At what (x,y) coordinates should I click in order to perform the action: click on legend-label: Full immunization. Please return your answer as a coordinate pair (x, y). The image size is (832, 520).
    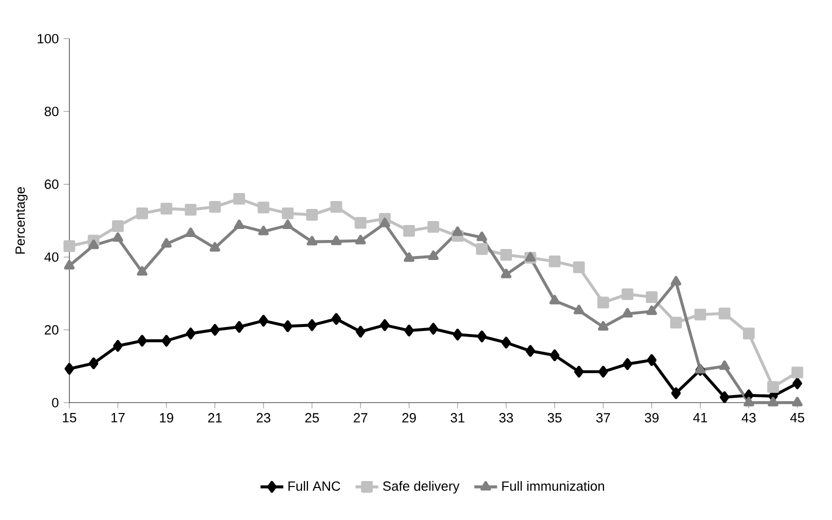
    Looking at the image, I should click on (553, 486).